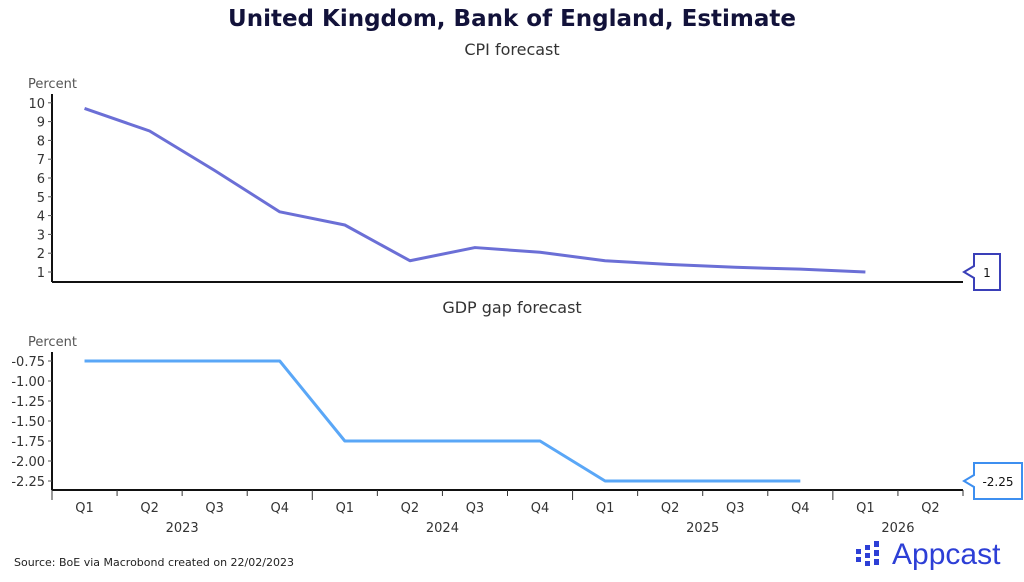  I want to click on last-value-label: 1, so click(987, 273).